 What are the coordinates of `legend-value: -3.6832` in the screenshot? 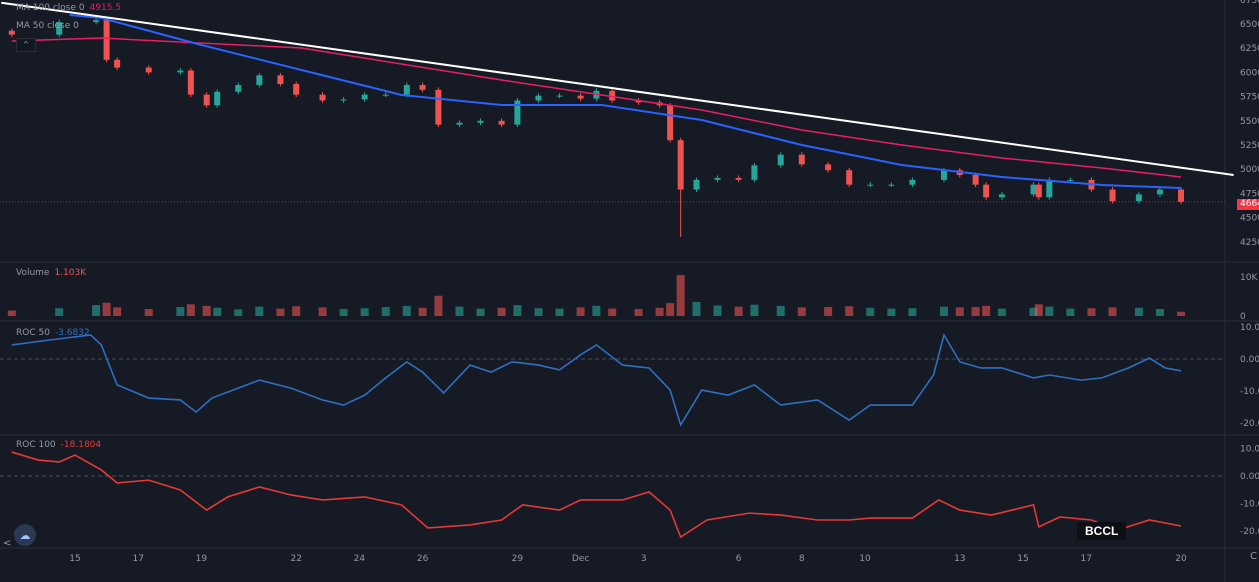 It's located at (72, 333).